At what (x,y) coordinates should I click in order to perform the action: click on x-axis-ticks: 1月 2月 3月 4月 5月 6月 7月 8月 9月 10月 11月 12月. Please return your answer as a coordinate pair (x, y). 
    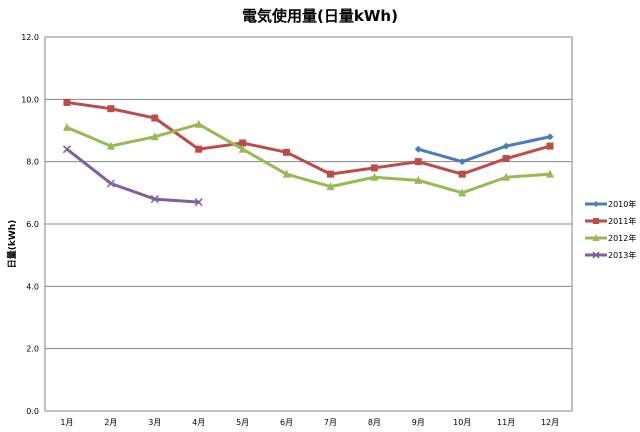
    Looking at the image, I should click on (309, 422).